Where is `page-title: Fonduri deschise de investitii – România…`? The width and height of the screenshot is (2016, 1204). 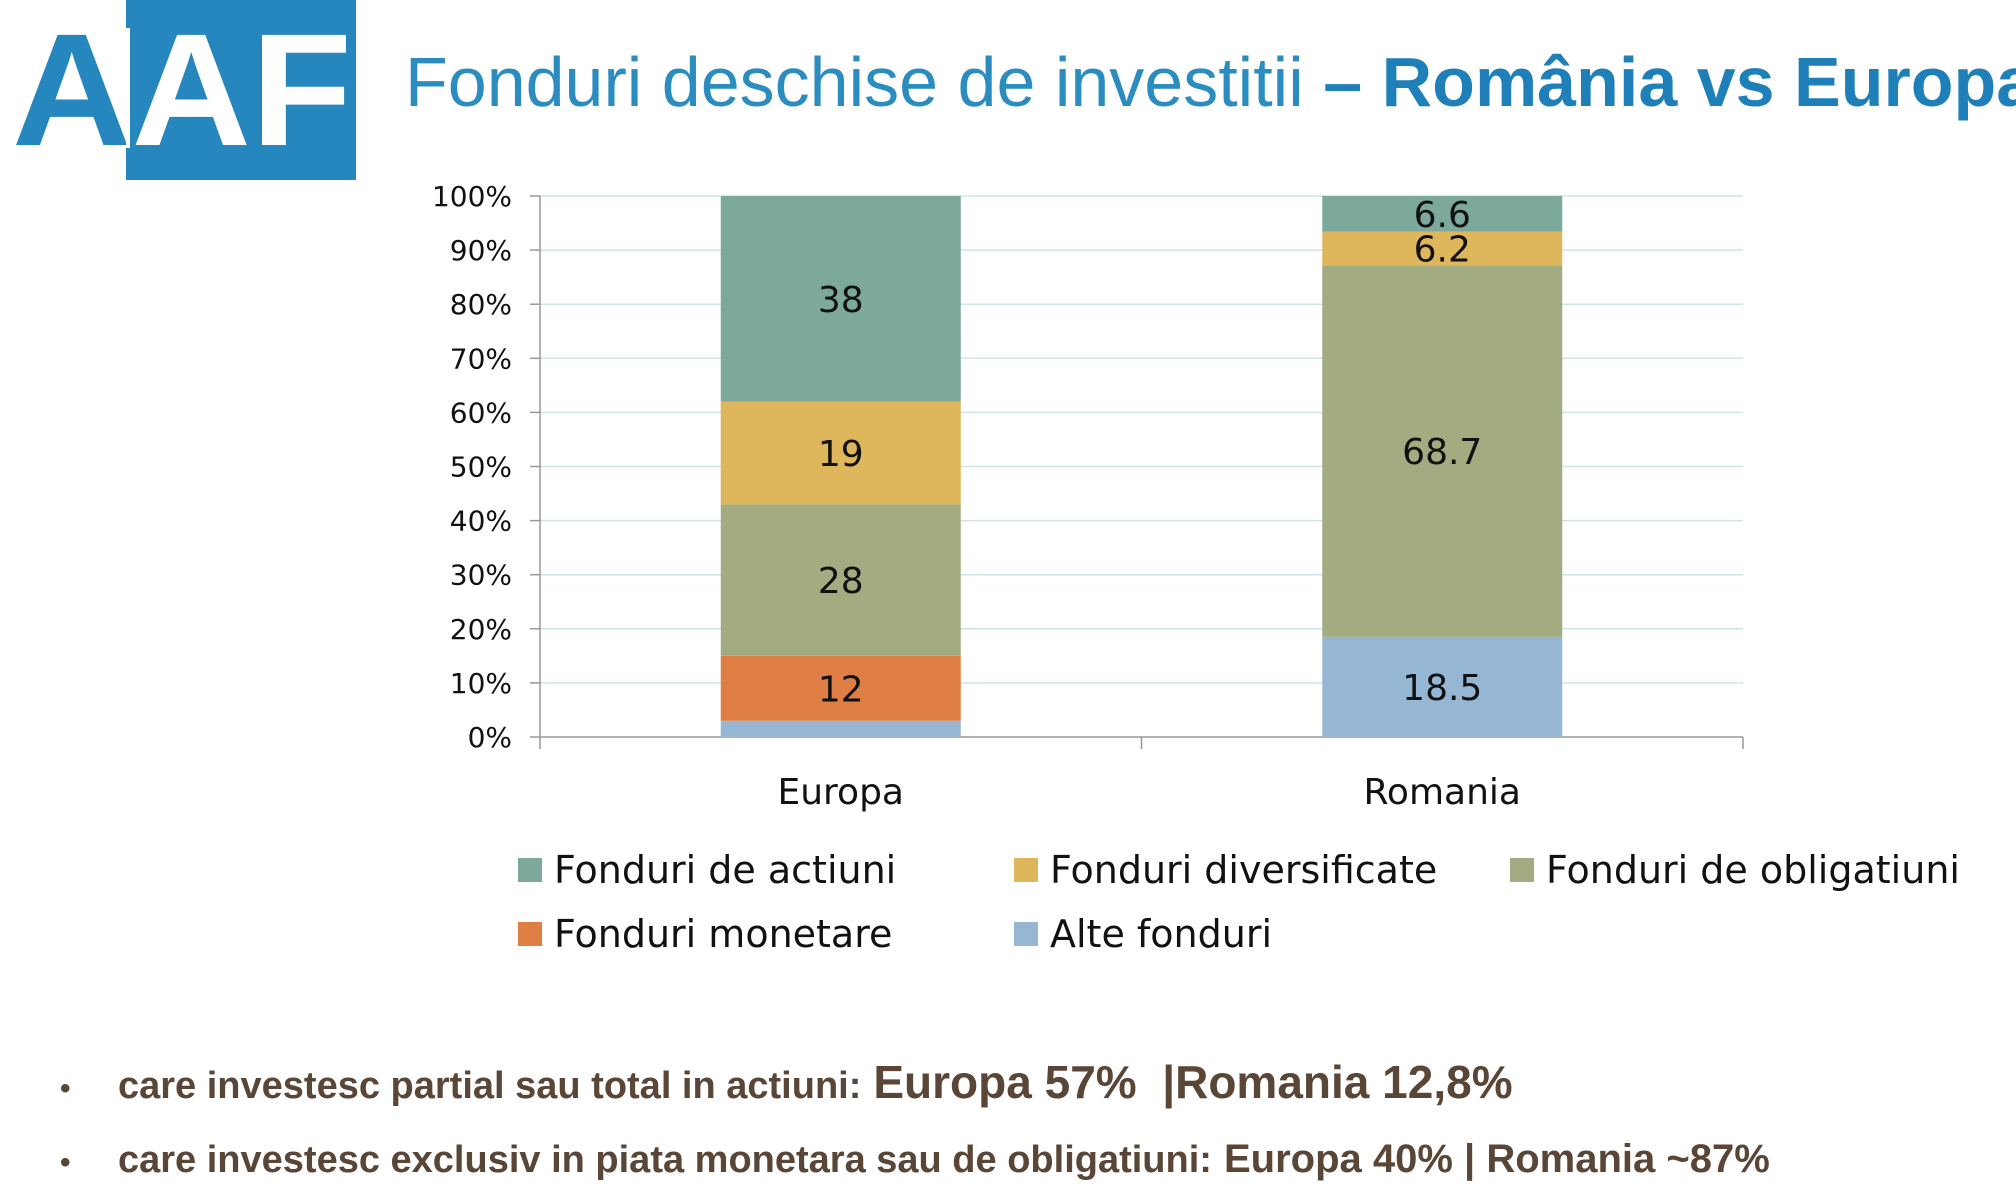 page-title: Fonduri deschise de investitii – România… is located at coordinates (1210, 82).